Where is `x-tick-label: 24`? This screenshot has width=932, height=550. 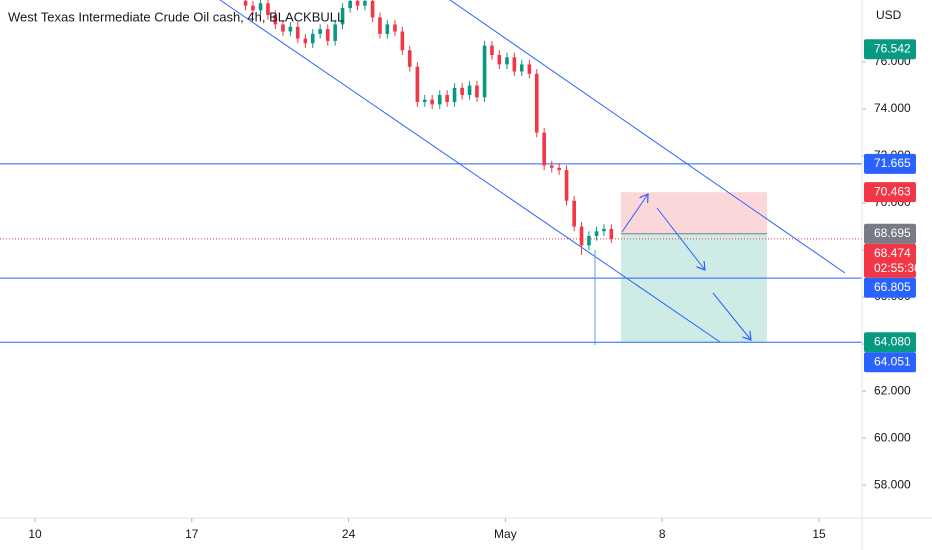 x-tick-label: 24 is located at coordinates (349, 534).